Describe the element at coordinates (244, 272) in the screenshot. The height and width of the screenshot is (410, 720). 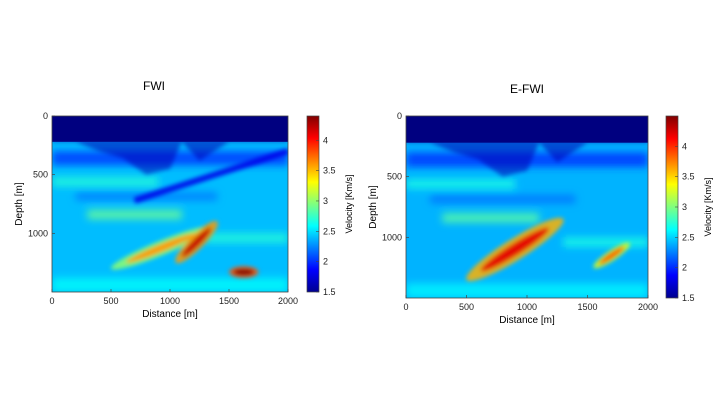
I see `high-velocity-body-core` at that location.